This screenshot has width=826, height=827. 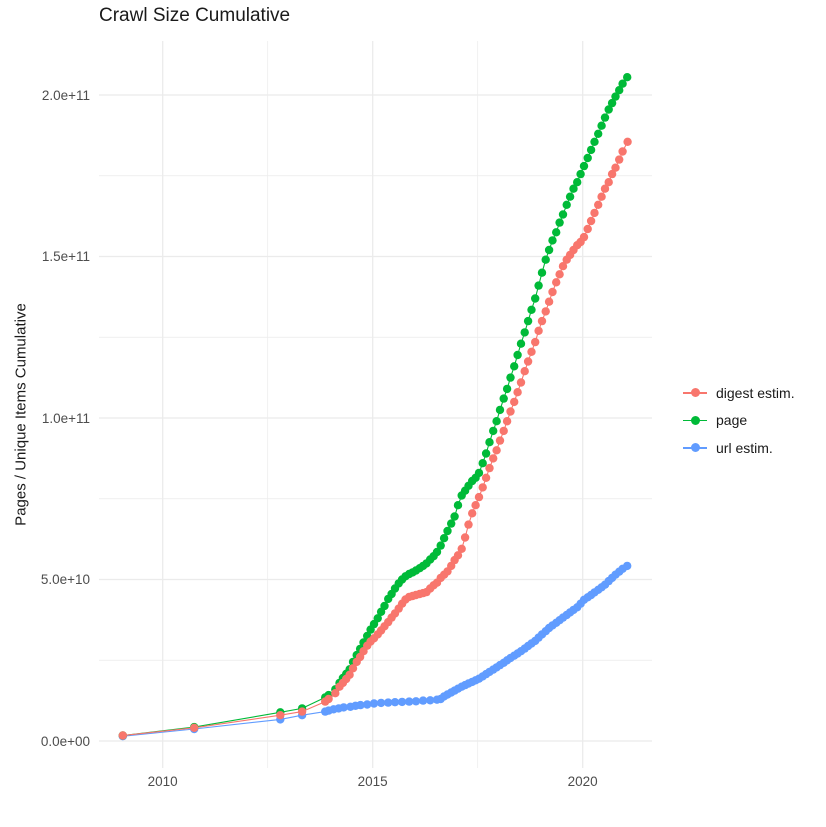 I want to click on y-tick-label: 1.5e+11, so click(x=65, y=256).